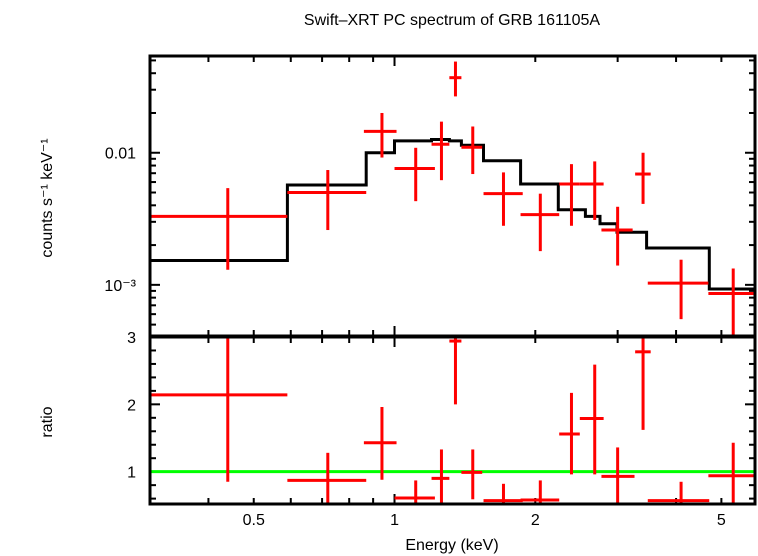  Describe the element at coordinates (120, 154) in the screenshot. I see `y-tick-label: 0.01` at that location.